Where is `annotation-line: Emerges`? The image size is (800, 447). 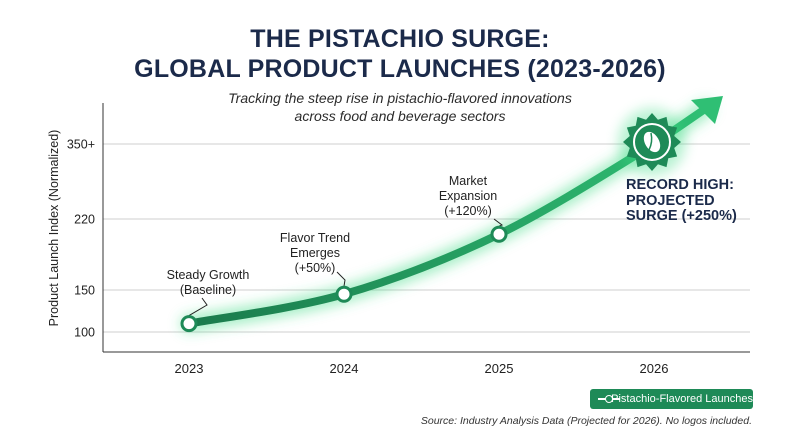
annotation-line: Emerges is located at coordinates (315, 253).